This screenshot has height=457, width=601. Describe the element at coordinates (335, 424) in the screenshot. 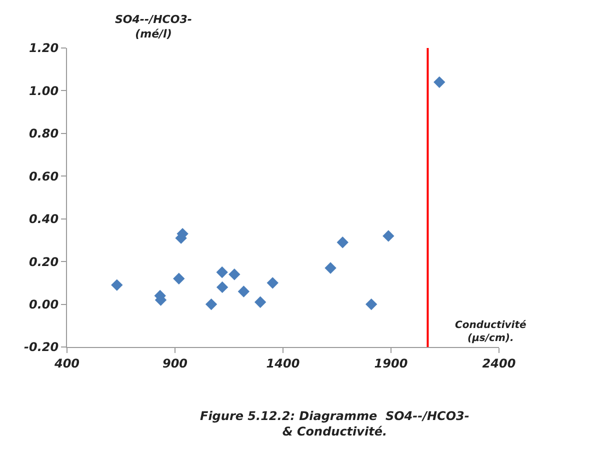

I see `caption: Figure 5.12.2: Diagramme SO4--/HCO3- & Conductivité.` at that location.